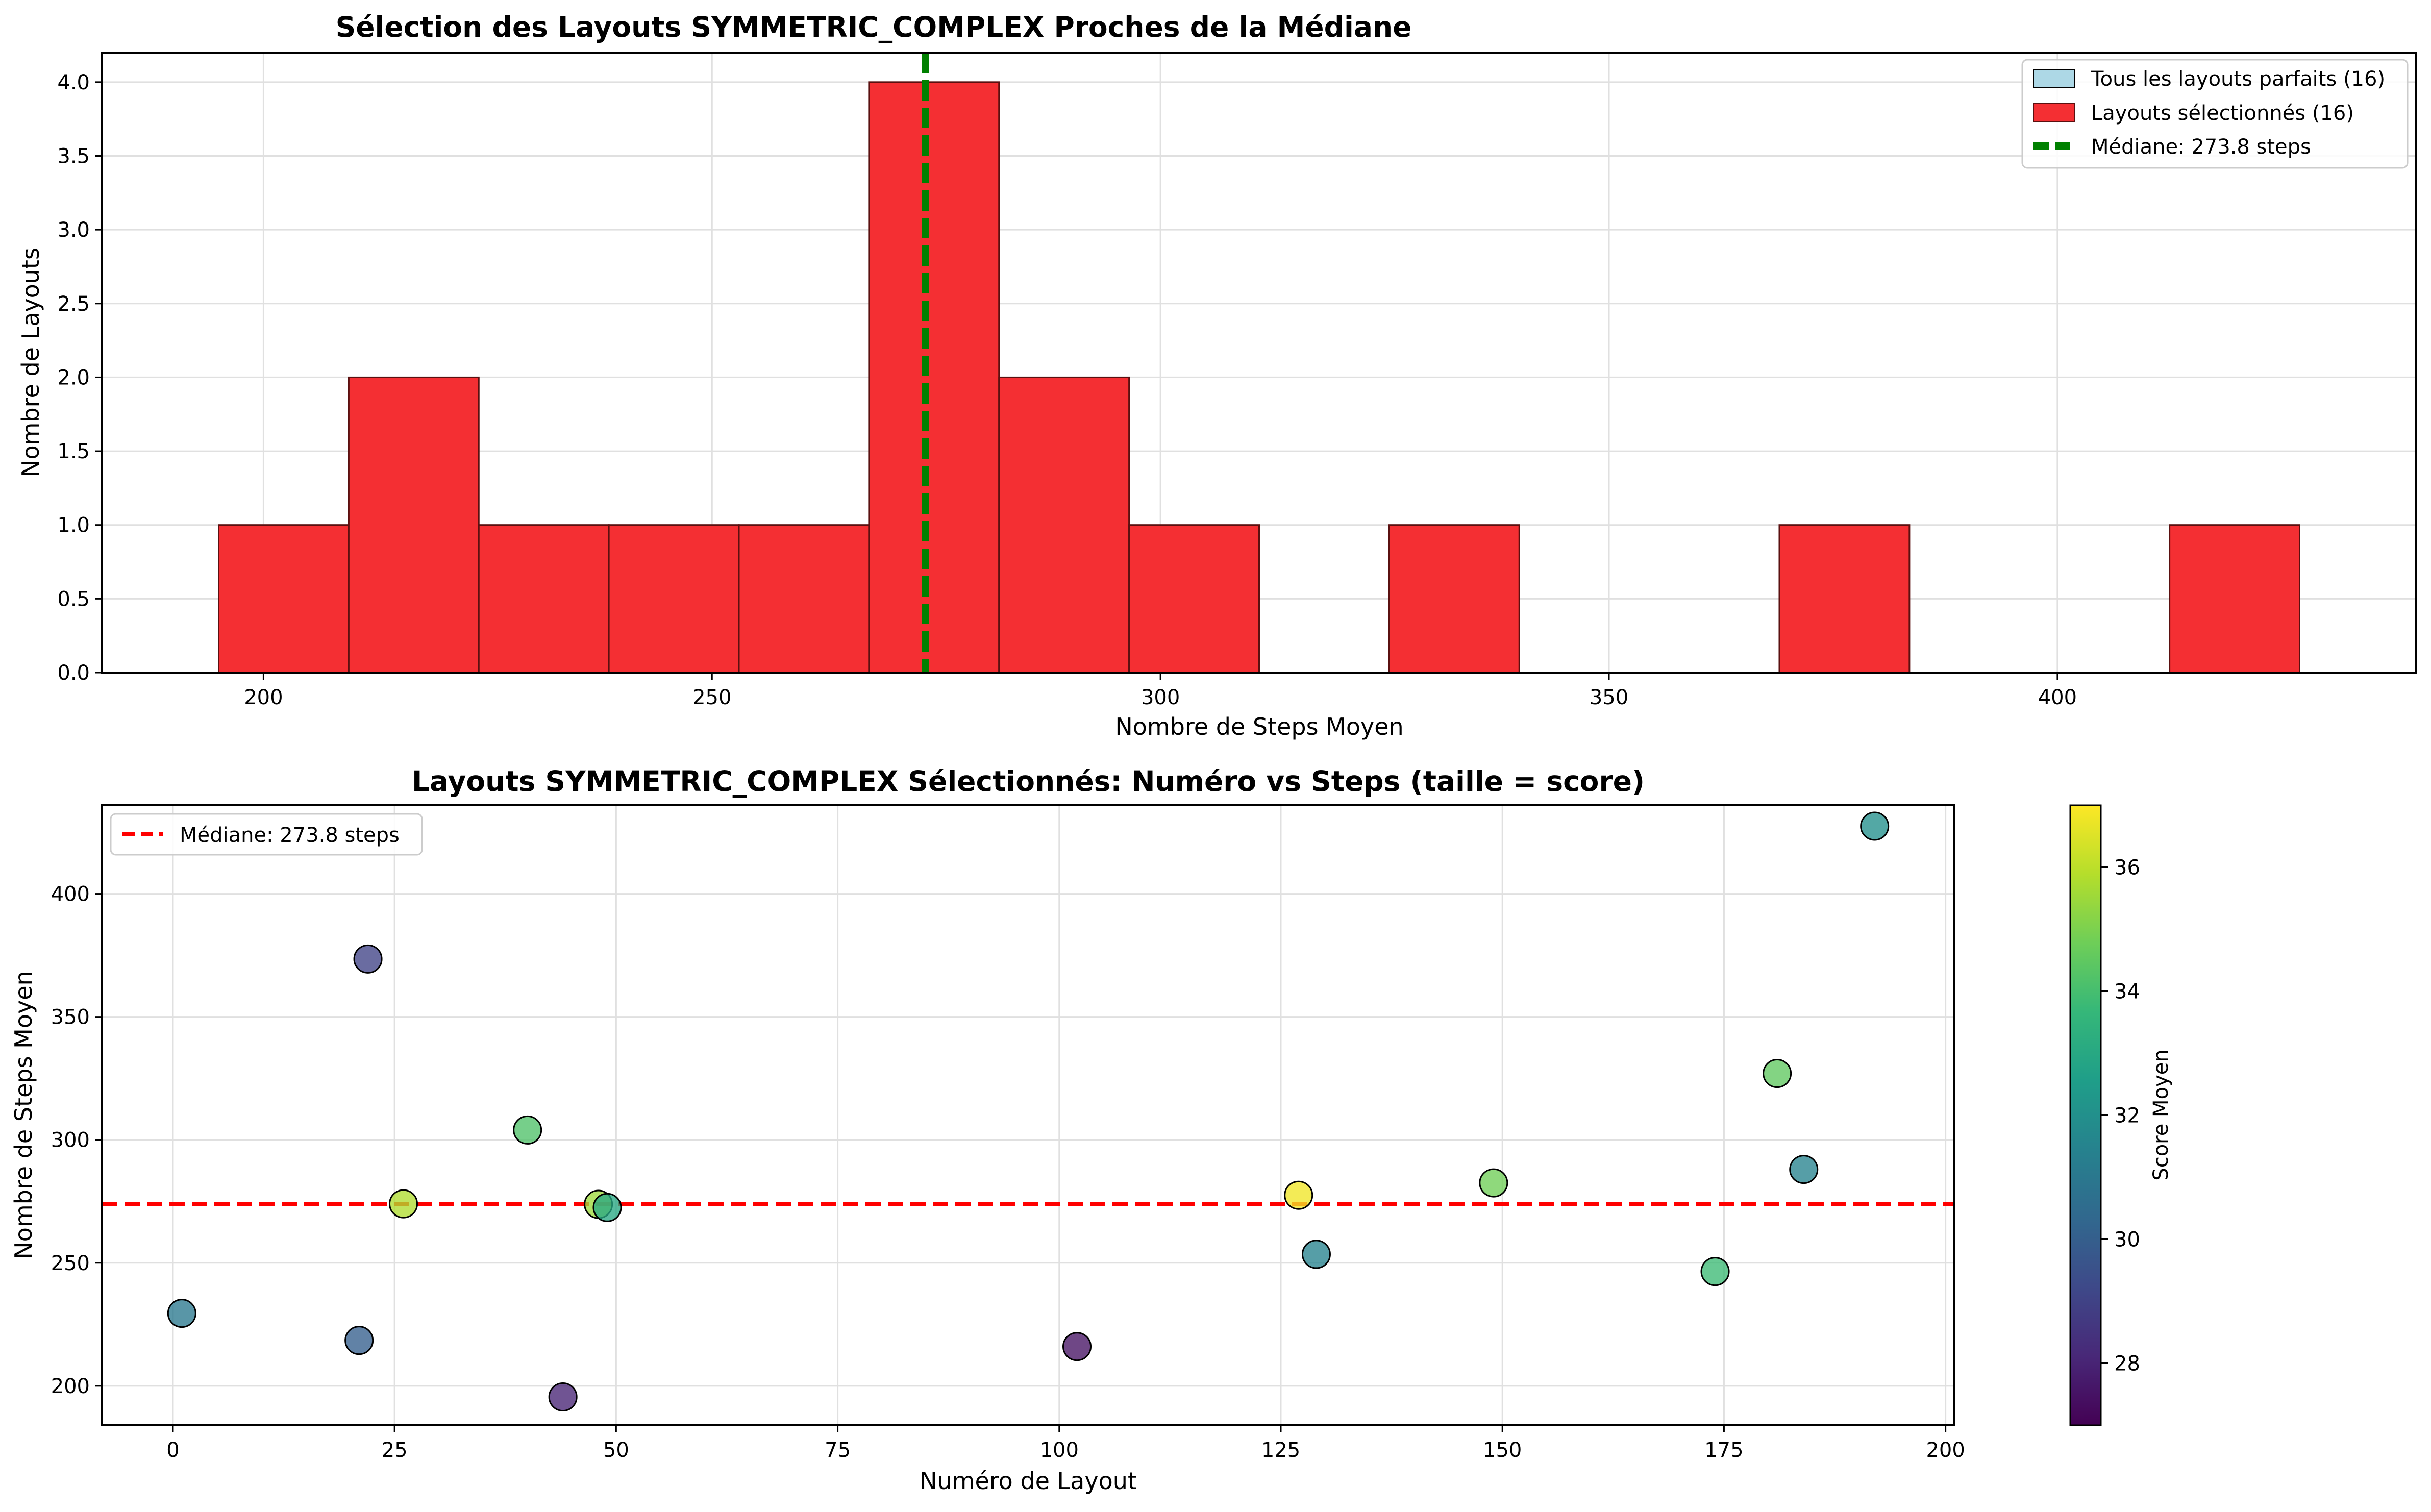  What do you see at coordinates (70, 1263) in the screenshot?
I see `y-tick-label: 250` at bounding box center [70, 1263].